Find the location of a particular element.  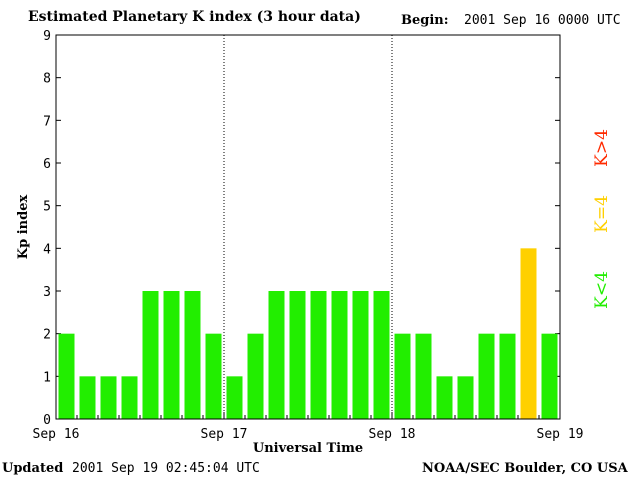

y-tick-label: 6 is located at coordinates (47, 164).